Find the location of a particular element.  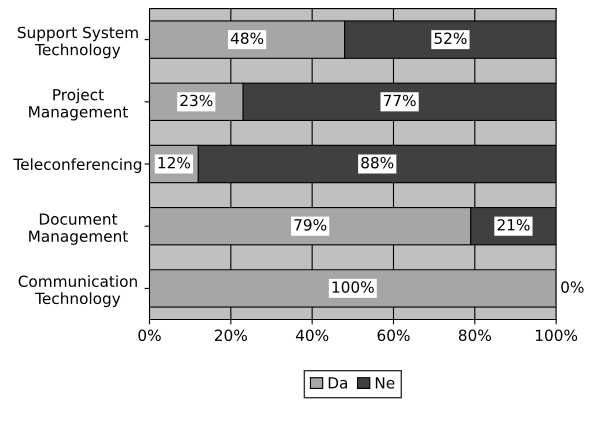

y-tick-label: Project Management is located at coordinates (78, 104).